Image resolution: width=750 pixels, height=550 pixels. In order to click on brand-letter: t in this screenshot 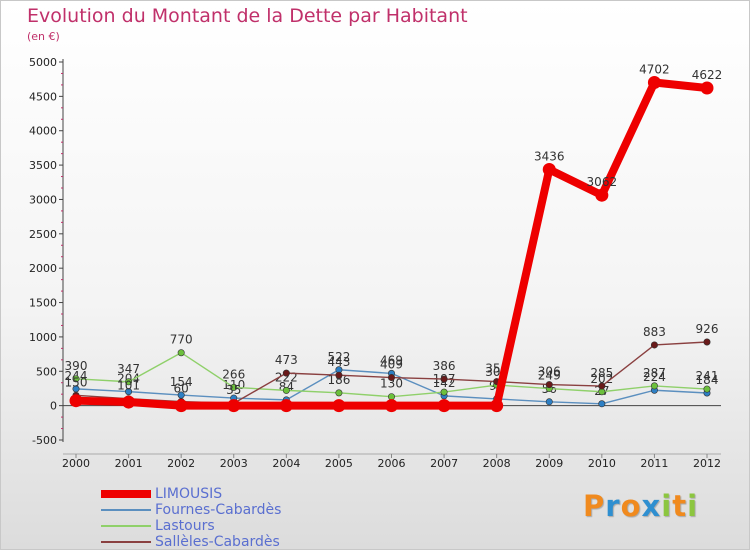, I will do `click(680, 506)`.